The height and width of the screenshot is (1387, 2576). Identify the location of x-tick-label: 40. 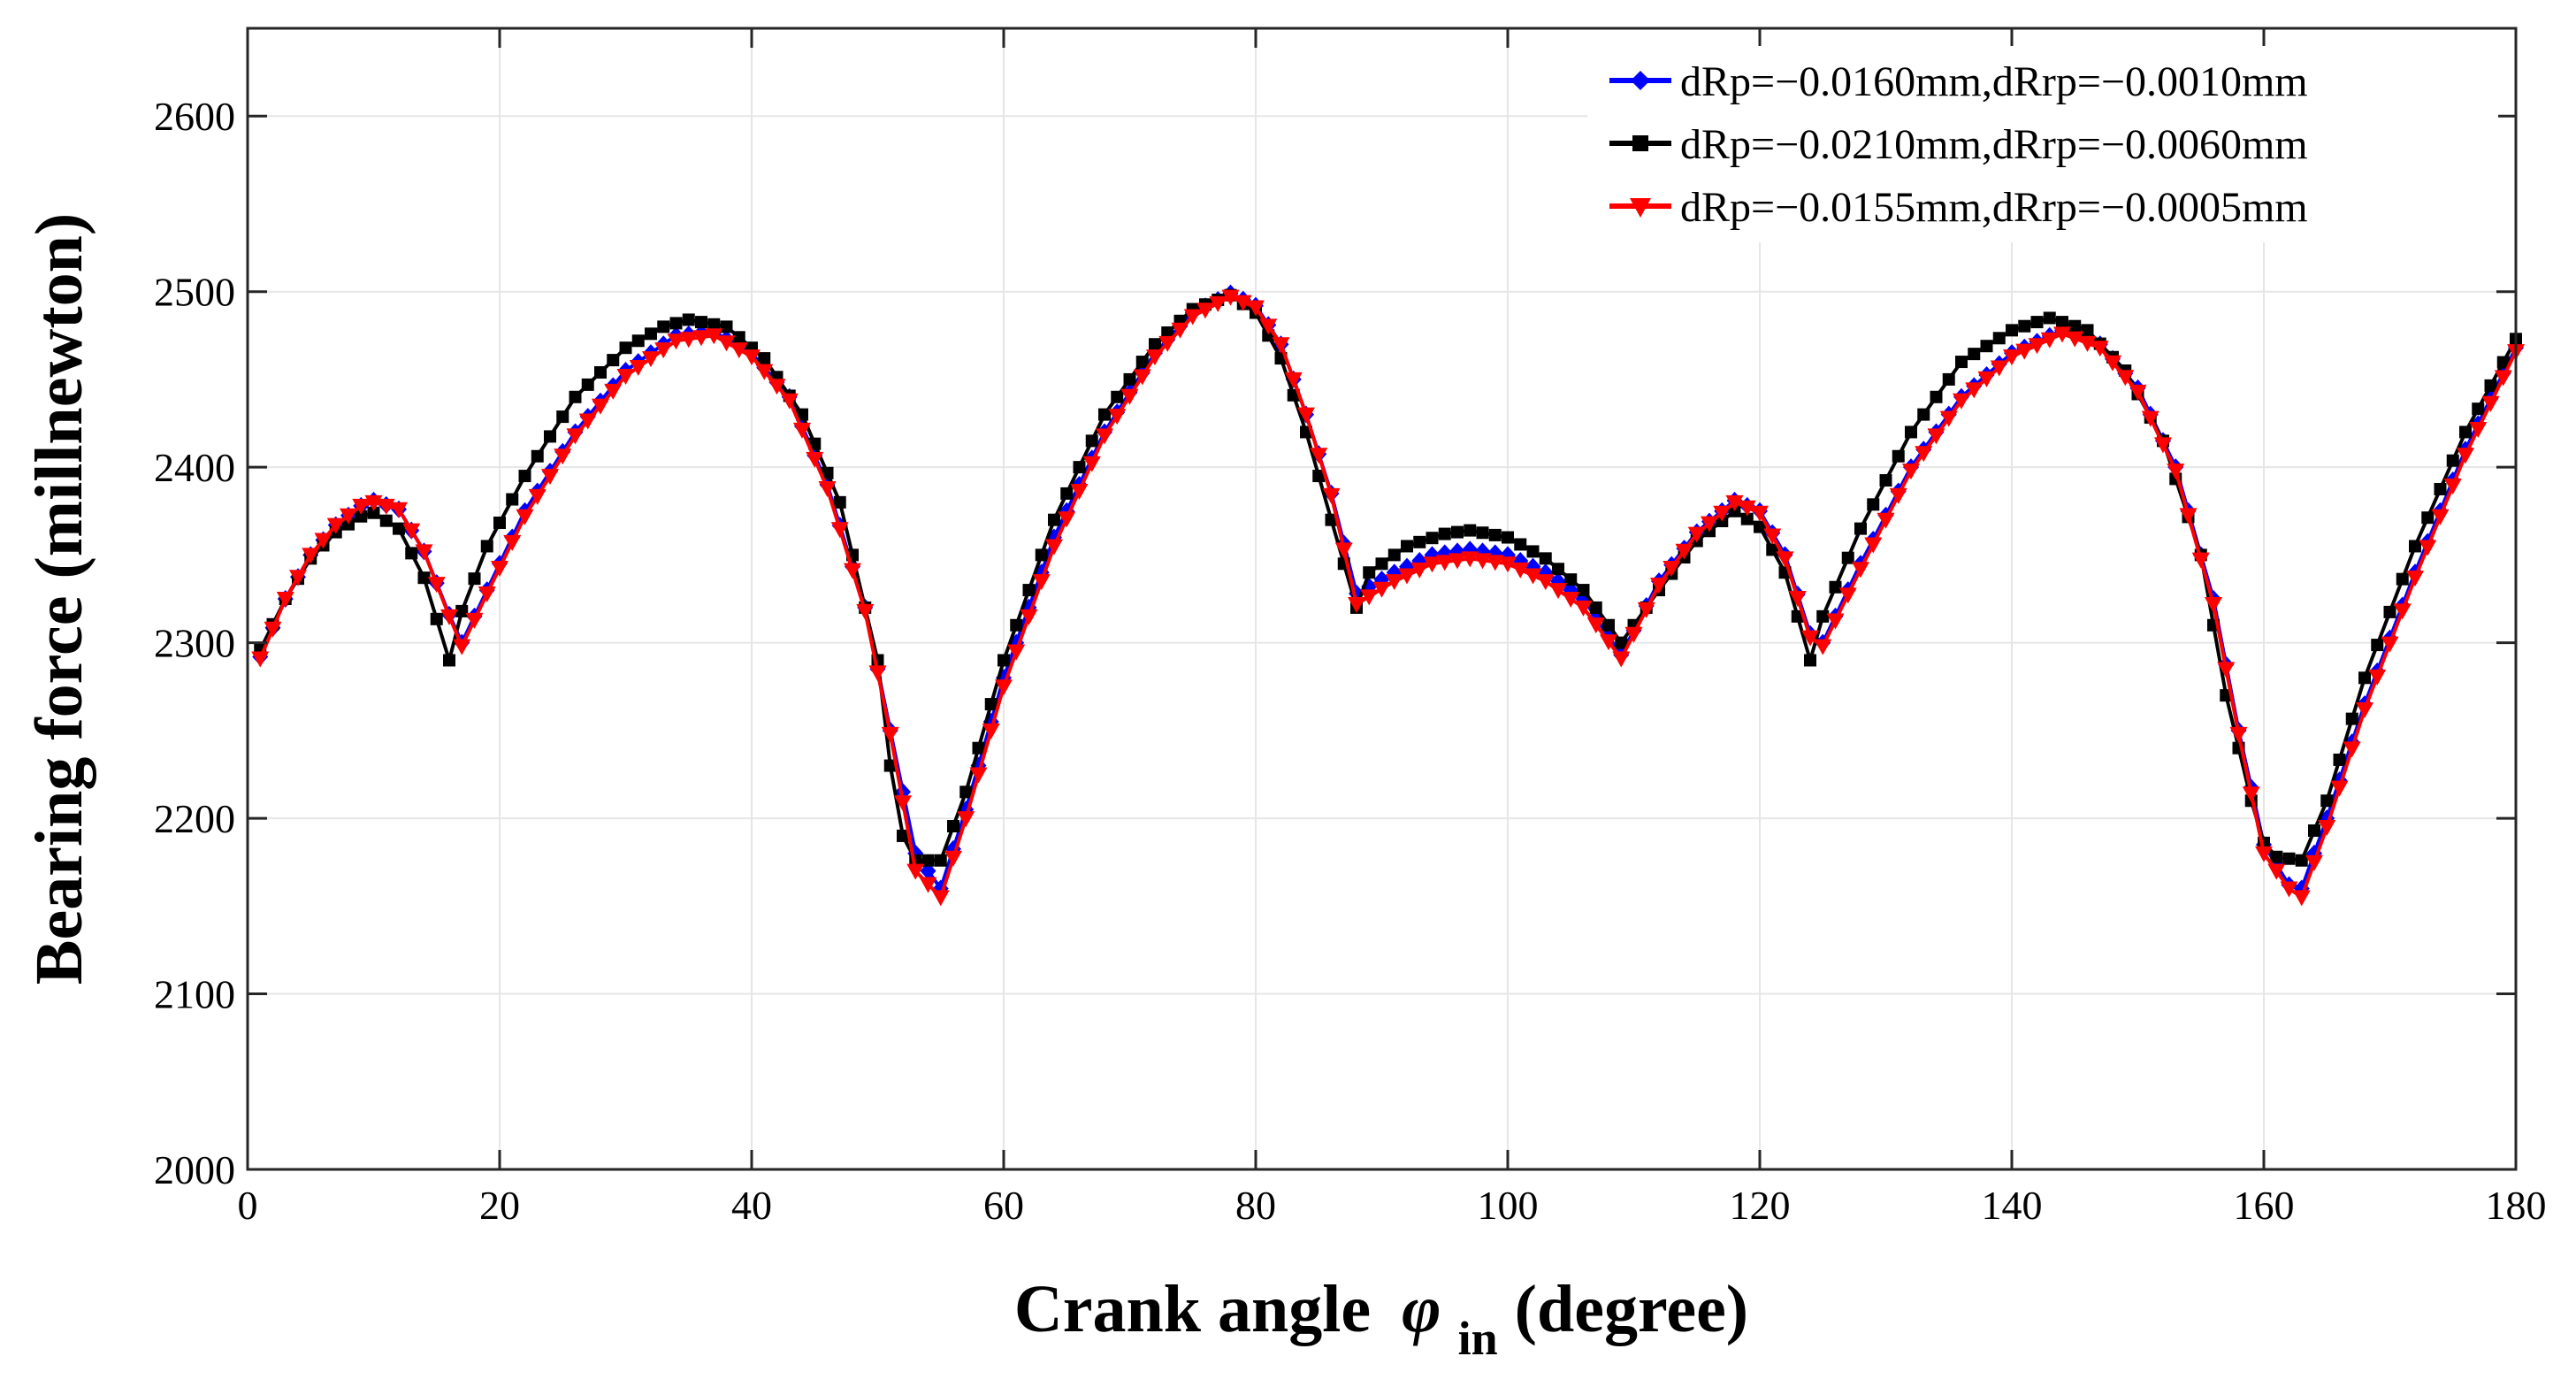
(751, 1205).